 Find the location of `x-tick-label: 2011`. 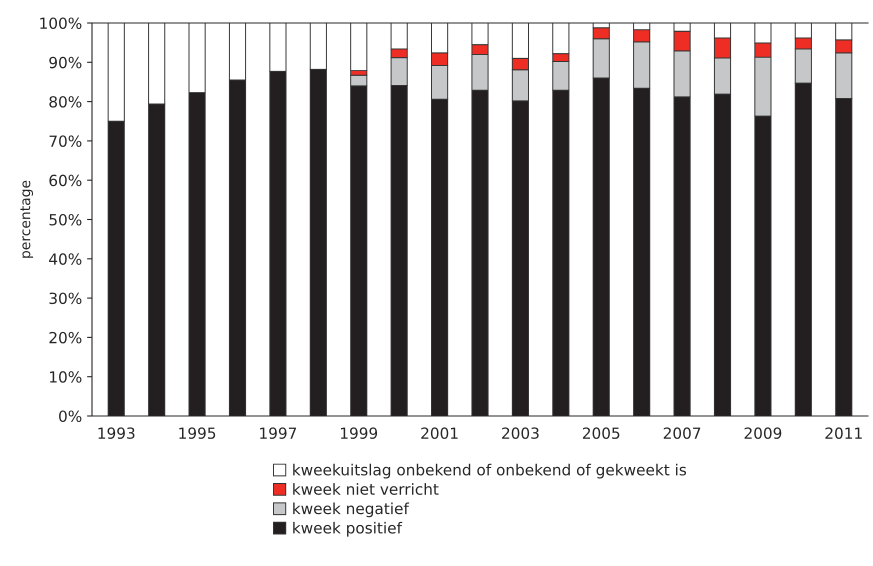

x-tick-label: 2011 is located at coordinates (843, 433).